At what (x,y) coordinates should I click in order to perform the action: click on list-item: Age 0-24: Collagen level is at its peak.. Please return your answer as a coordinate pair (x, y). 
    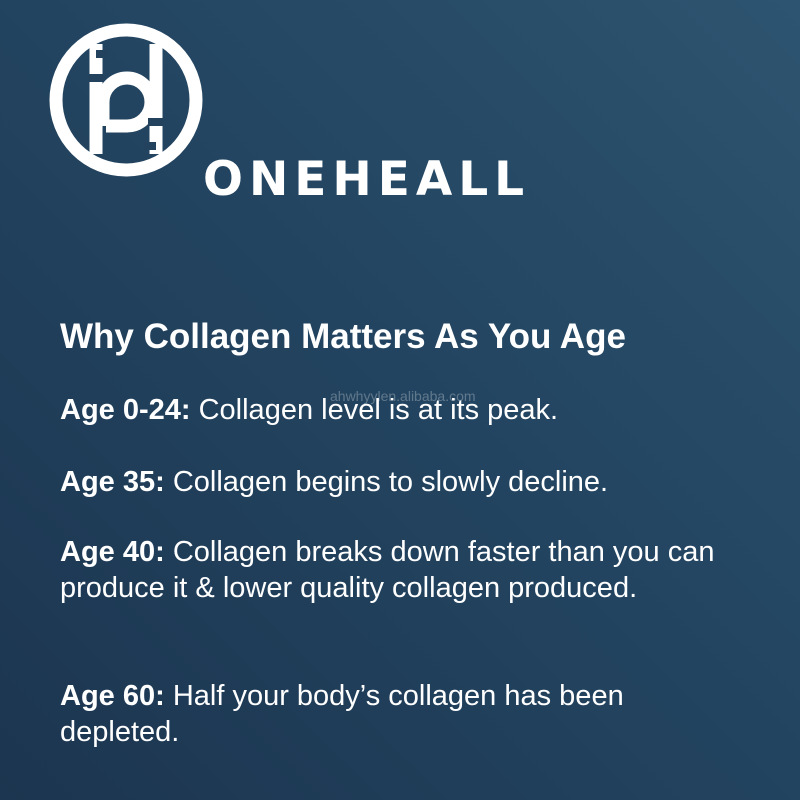
    Looking at the image, I should click on (420, 411).